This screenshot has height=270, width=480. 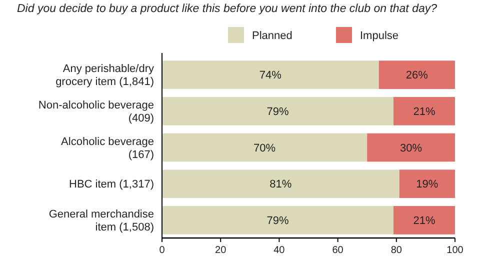 What do you see at coordinates (227, 9) in the screenshot?
I see `chart-title: Did you decide to buy a product like this before you went into the club on that day?` at bounding box center [227, 9].